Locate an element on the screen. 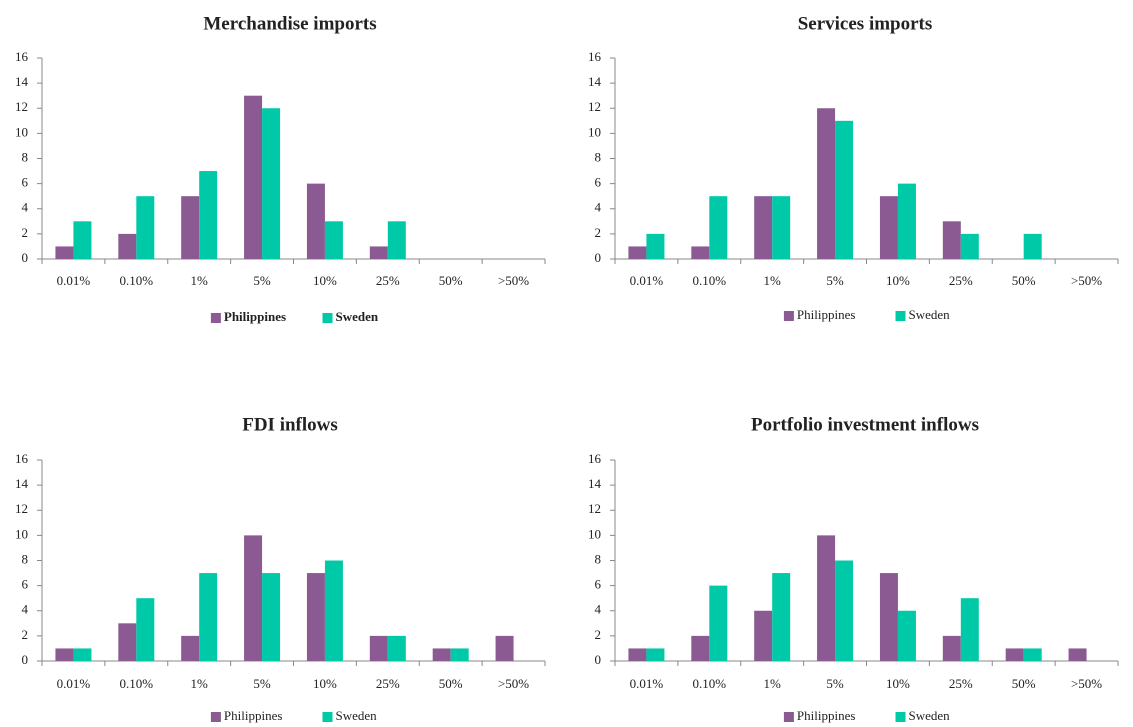 This screenshot has height=727, width=1133. chart-title: Services imports is located at coordinates (865, 23).